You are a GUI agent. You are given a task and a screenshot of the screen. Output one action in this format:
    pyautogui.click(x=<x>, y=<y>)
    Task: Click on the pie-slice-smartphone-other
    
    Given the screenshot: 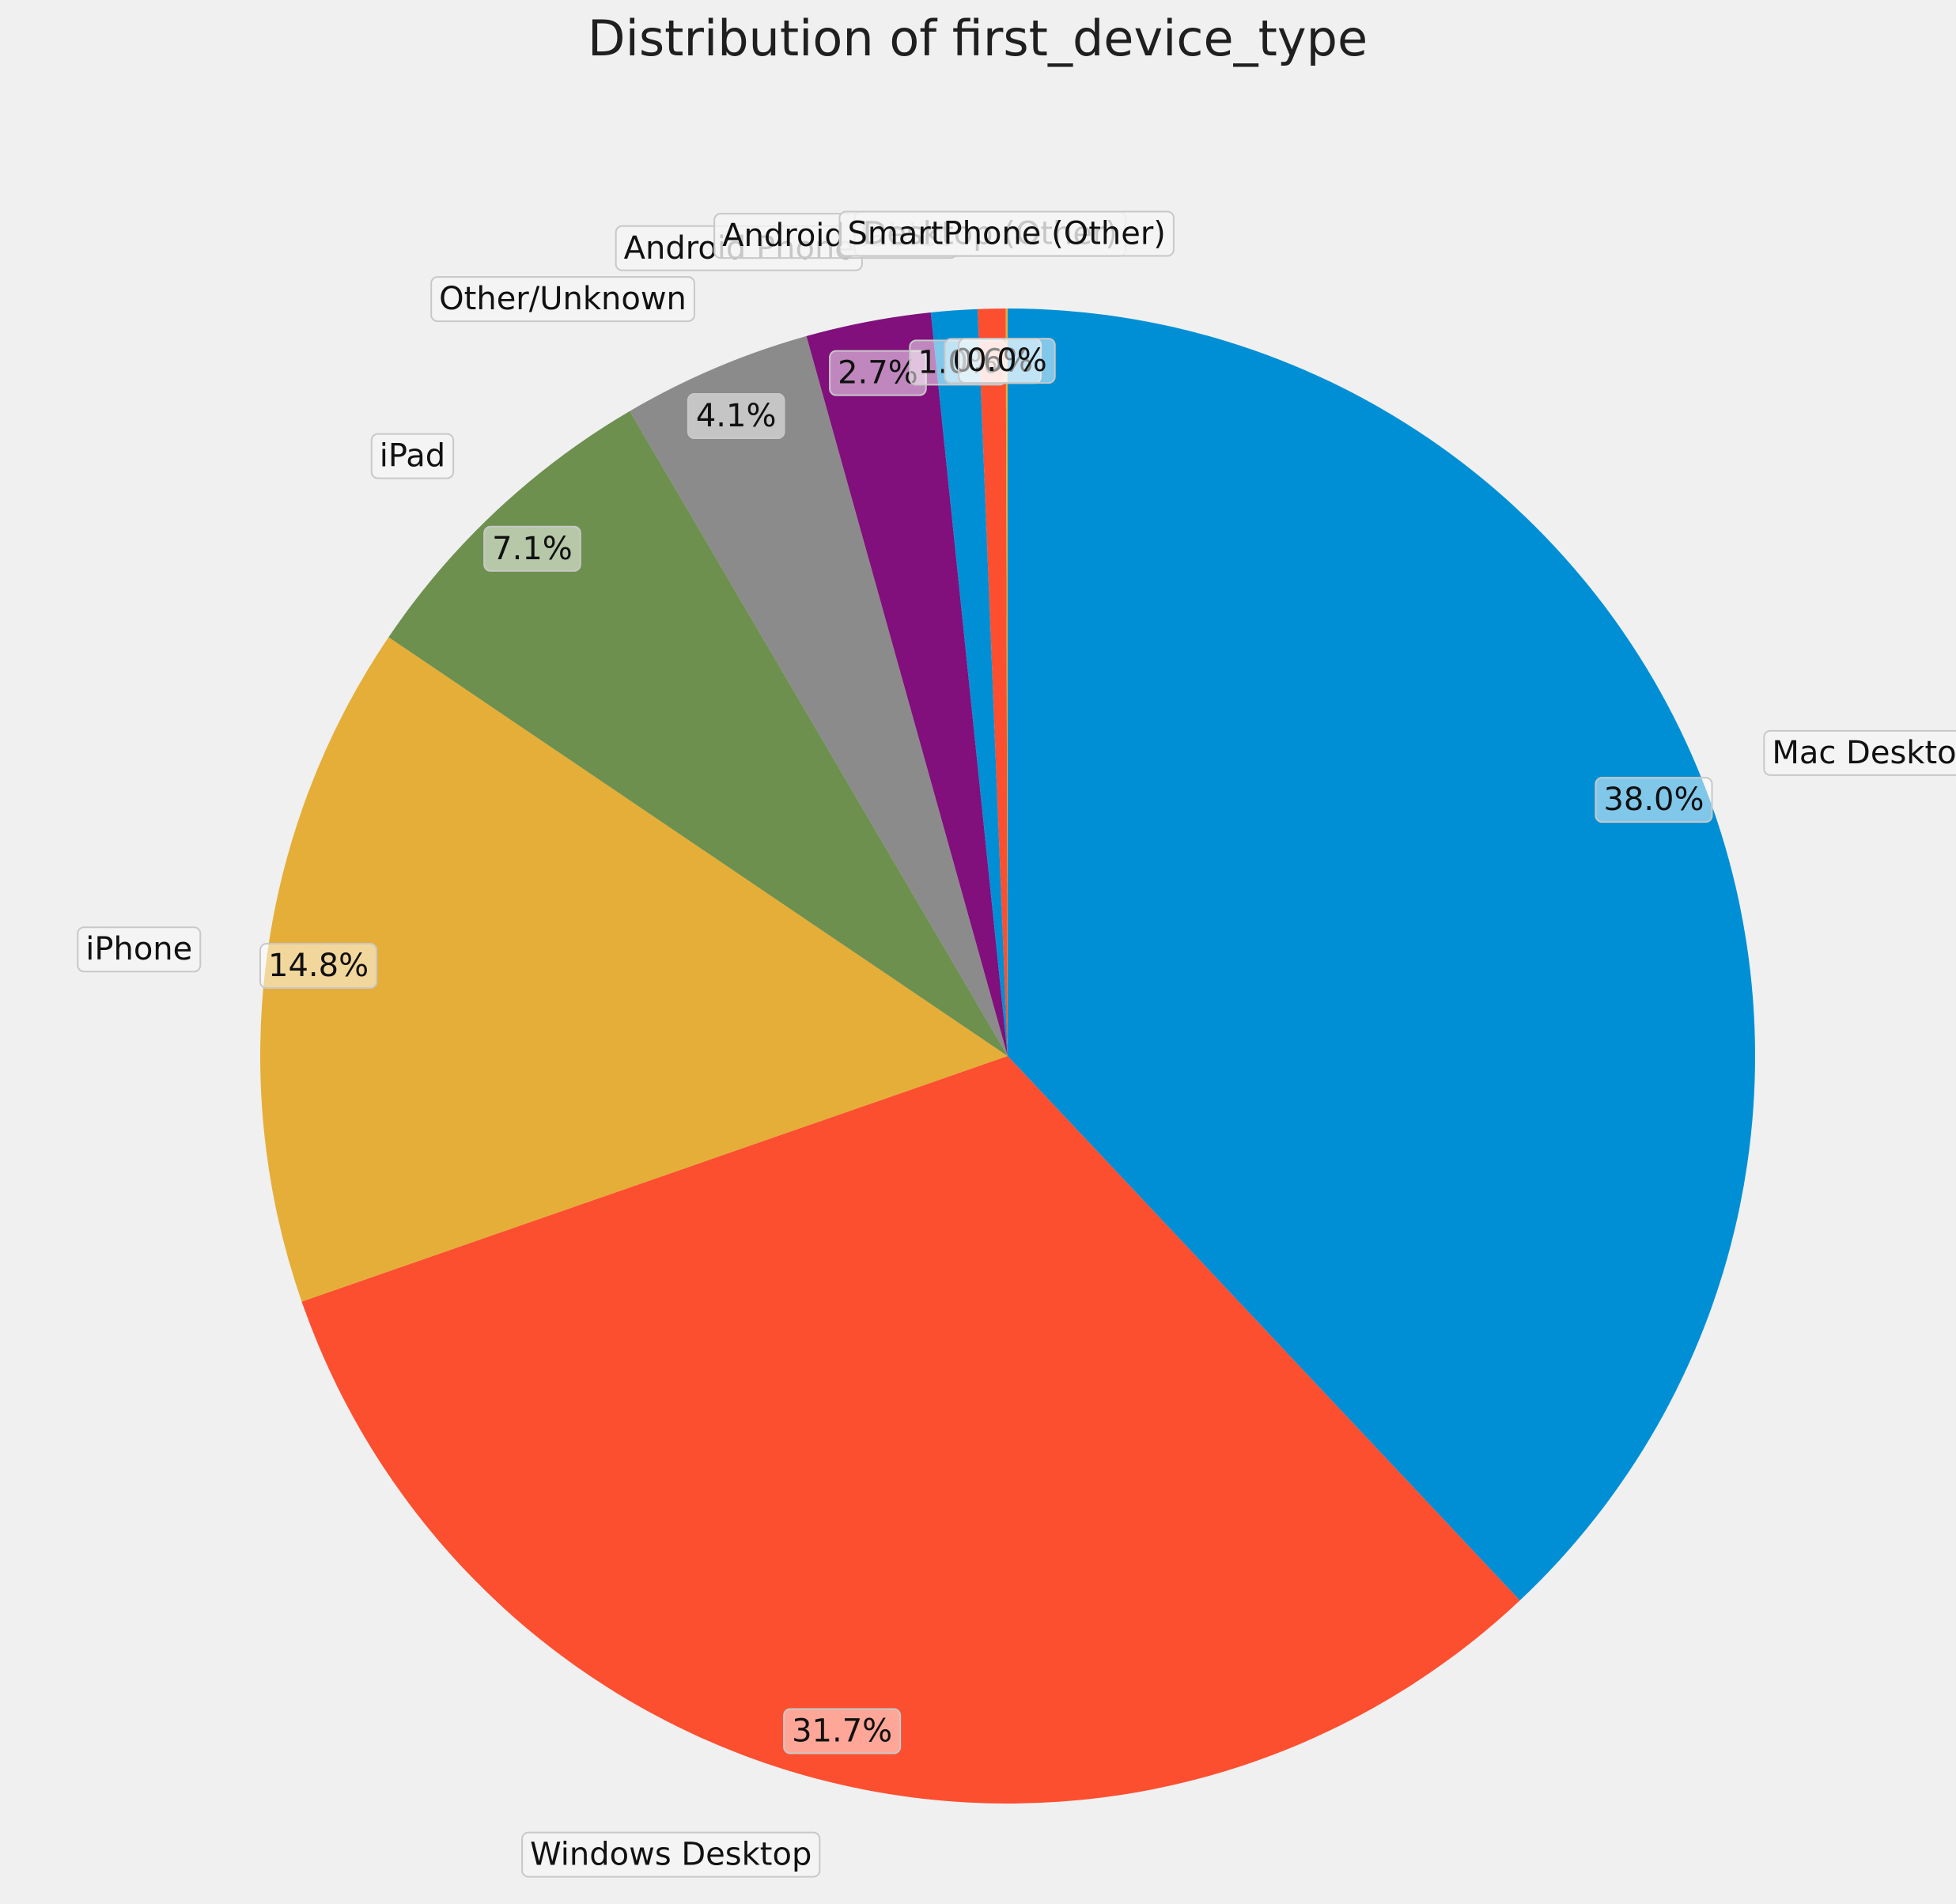 What is the action you would take?
    pyautogui.click(x=1006, y=682)
    